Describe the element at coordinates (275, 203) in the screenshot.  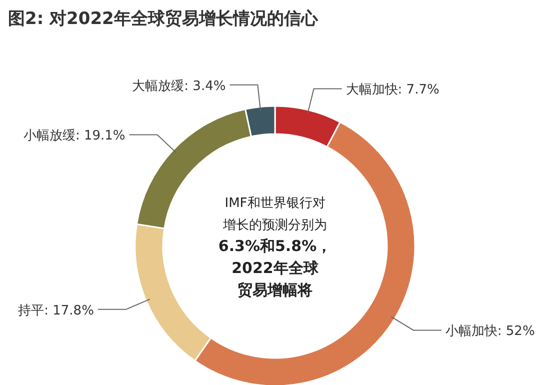
I see `text: IMF和世界银行对` at that location.